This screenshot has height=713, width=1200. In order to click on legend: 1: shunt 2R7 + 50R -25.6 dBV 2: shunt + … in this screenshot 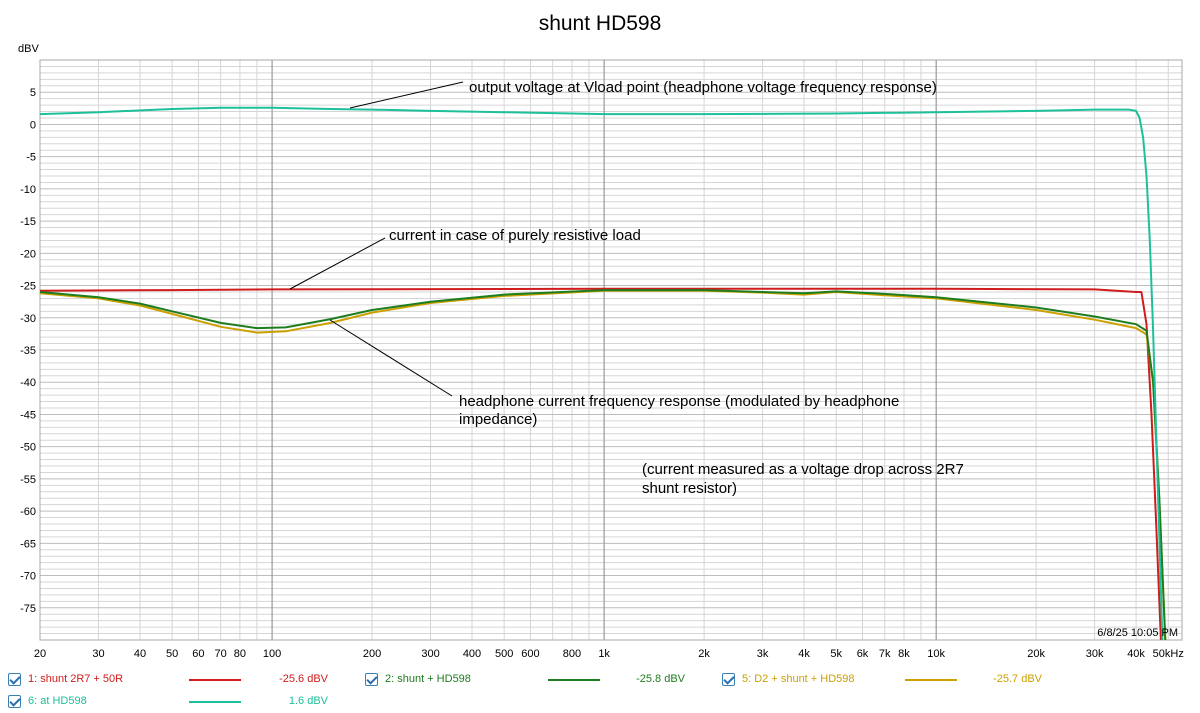, I will do `click(600, 690)`.